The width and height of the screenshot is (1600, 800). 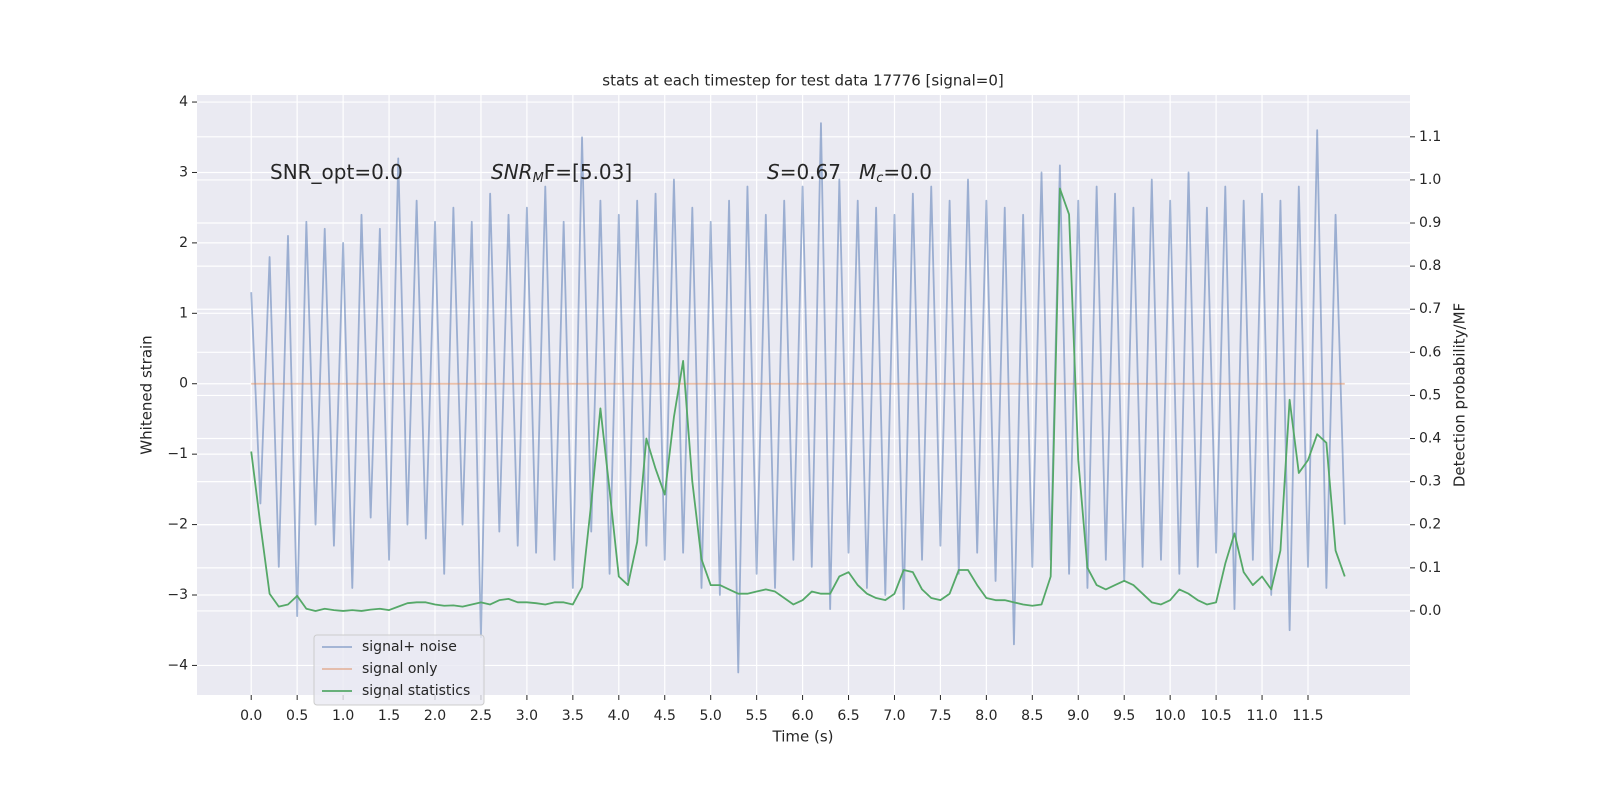 I want to click on y2-tick-label: 1.1, so click(x=1430, y=137).